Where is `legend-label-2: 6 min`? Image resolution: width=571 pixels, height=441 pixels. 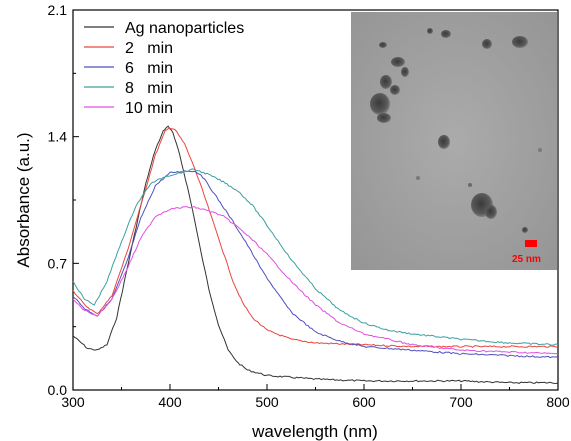 legend-label-2: 6 min is located at coordinates (149, 68).